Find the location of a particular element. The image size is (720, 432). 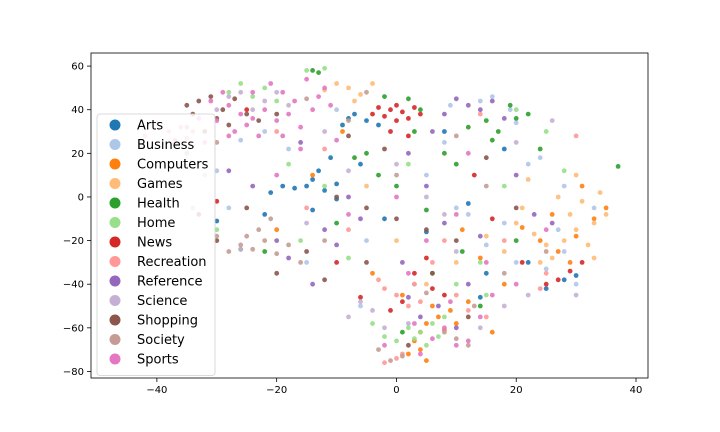

x-tick-label: 20 is located at coordinates (516, 390).